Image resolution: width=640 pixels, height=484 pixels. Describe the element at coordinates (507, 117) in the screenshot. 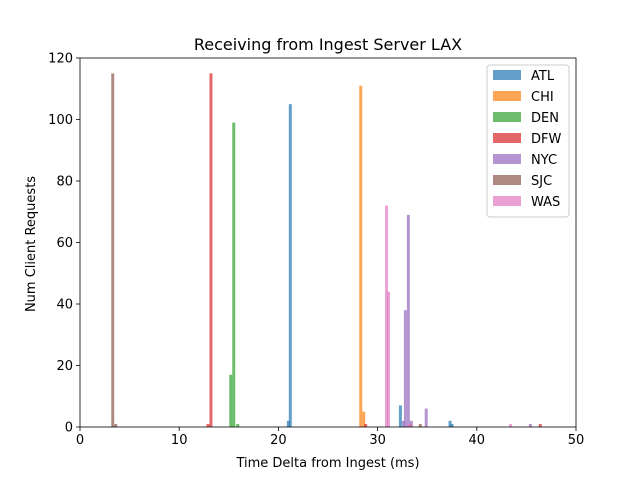

I see `legend-swatch-den` at that location.